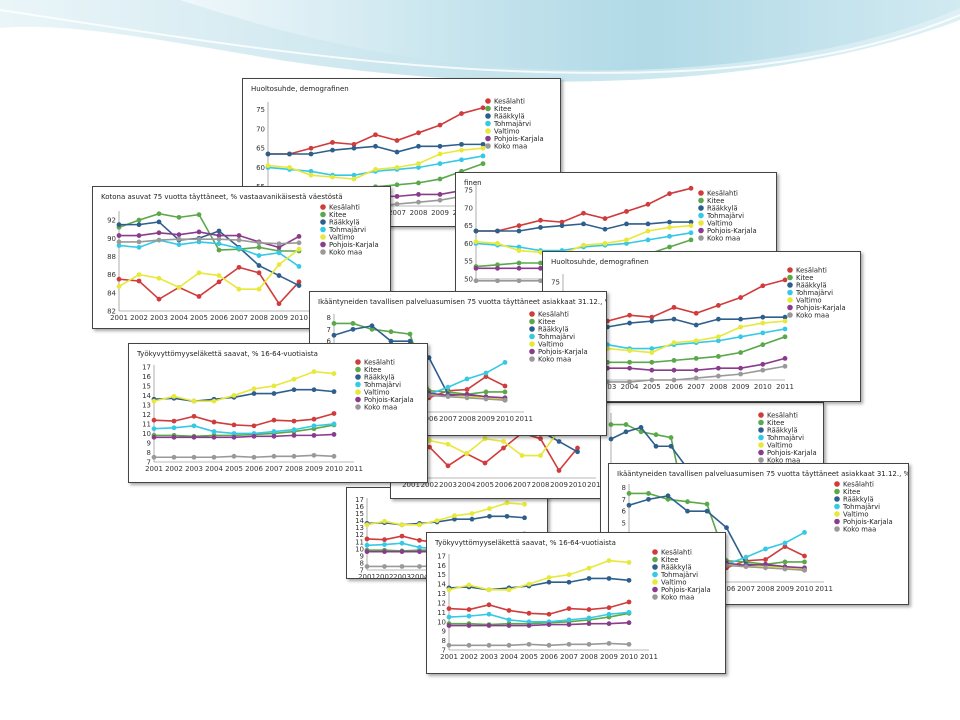  Describe the element at coordinates (359, 528) in the screenshot. I see `y-tick-label: 13` at that location.